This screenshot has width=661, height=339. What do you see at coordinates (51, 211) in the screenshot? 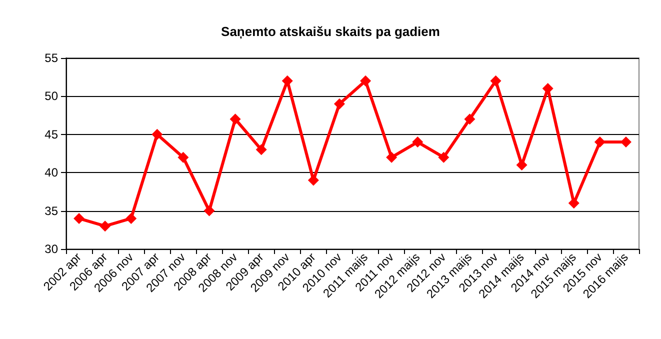
I see `y-tick-label: 35` at bounding box center [51, 211].